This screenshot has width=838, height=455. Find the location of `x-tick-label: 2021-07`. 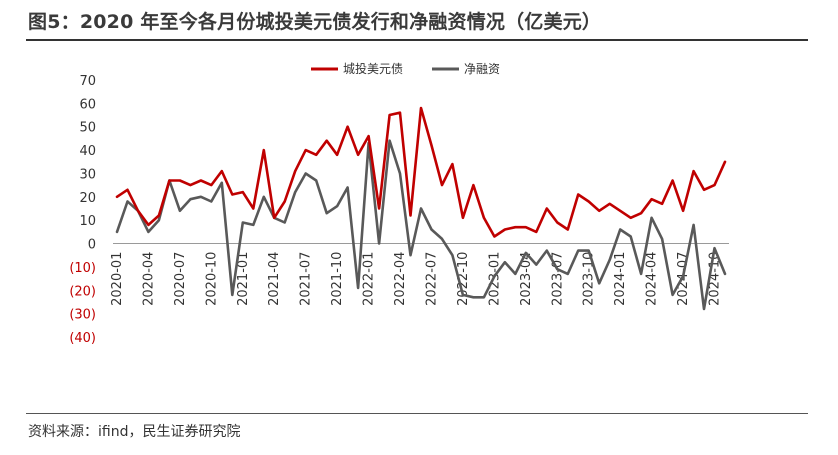

x-tick-label: 2021-07 is located at coordinates (306, 279).